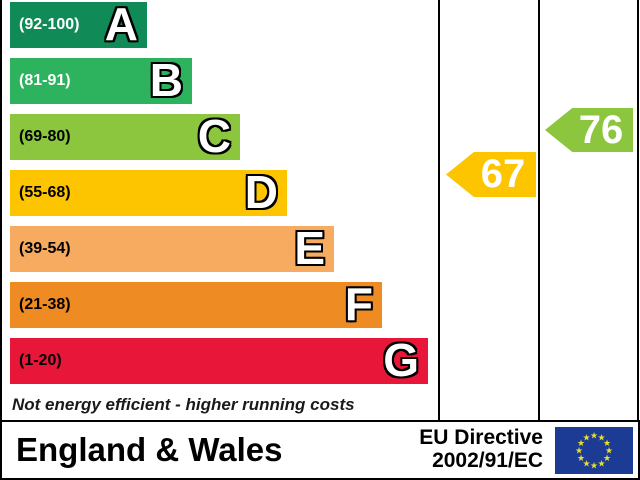  What do you see at coordinates (148, 192) in the screenshot?
I see `band-row-D: (55-68) D` at bounding box center [148, 192].